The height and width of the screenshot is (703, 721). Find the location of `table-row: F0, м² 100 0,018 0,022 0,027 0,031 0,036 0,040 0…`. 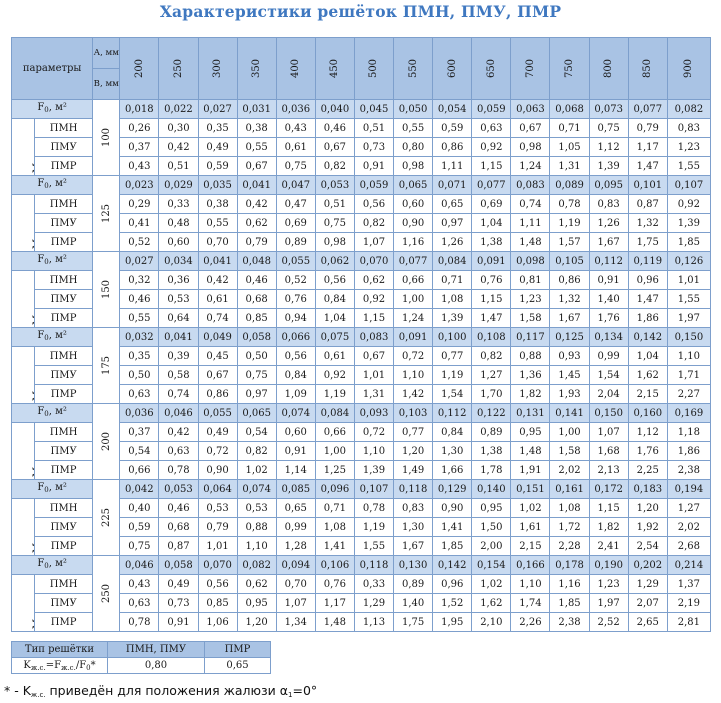

table-row: F0, м² 100 0,018 0,022 0,027 0,031 0,036 0,040 0… is located at coordinates (361, 137).